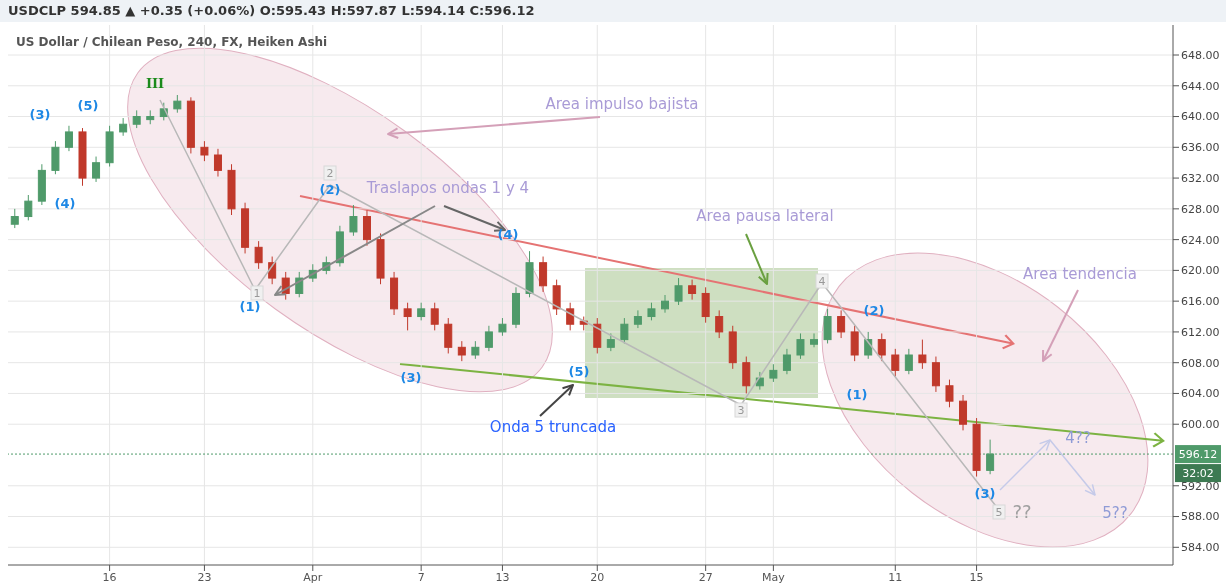 Image resolution: width=1226 pixels, height=588 pixels. What do you see at coordinates (1200, 209) in the screenshot?
I see `y-tick-label: 628.00` at bounding box center [1200, 209].